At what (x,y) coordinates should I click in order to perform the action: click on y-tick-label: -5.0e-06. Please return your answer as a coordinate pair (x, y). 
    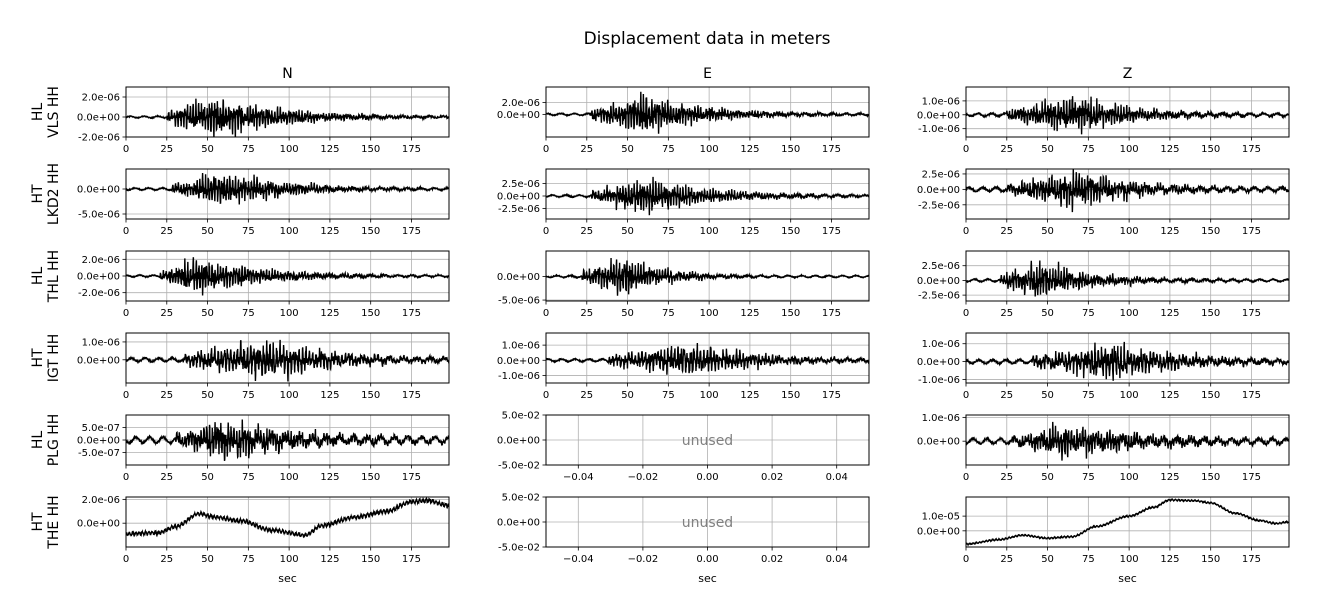
    Looking at the image, I should click on (99, 215).